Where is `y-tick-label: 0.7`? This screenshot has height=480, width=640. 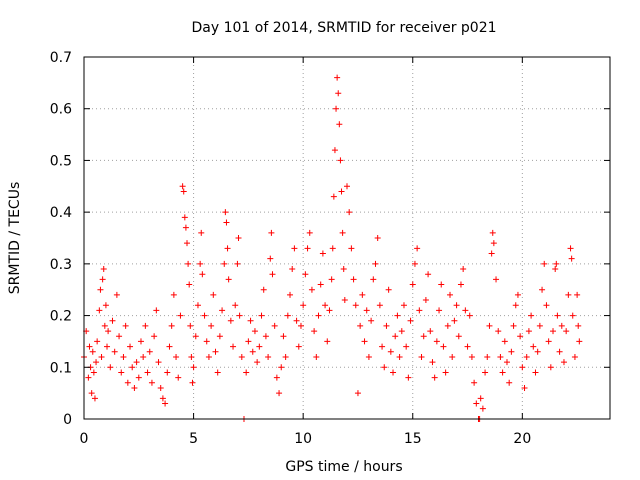
y-tick-label: 0.7 is located at coordinates (61, 58).